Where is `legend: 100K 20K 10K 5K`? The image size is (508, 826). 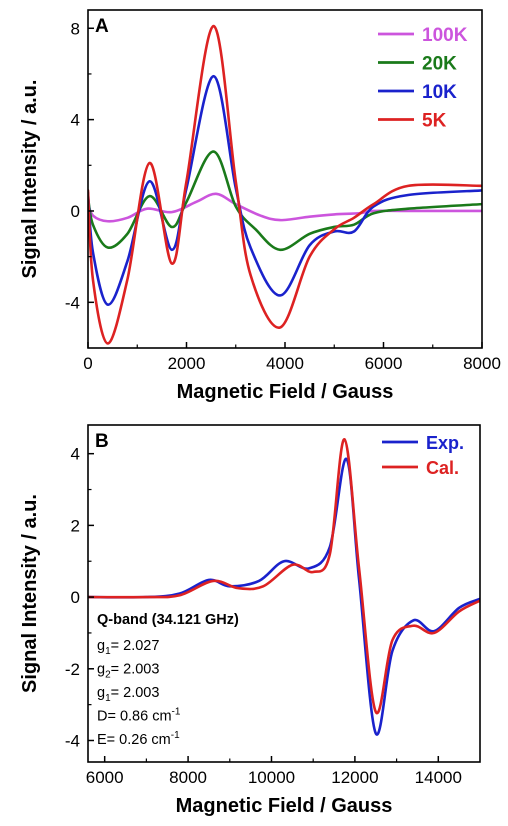 legend: 100K 20K 10K 5K is located at coordinates (423, 78).